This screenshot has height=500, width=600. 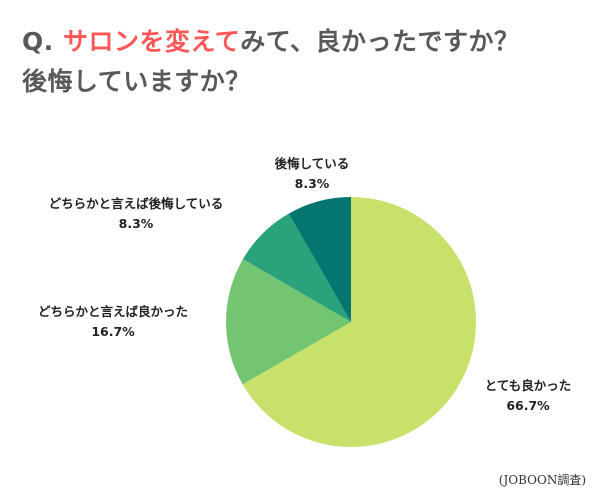 I want to click on title-prefix: Q., so click(x=38, y=41).